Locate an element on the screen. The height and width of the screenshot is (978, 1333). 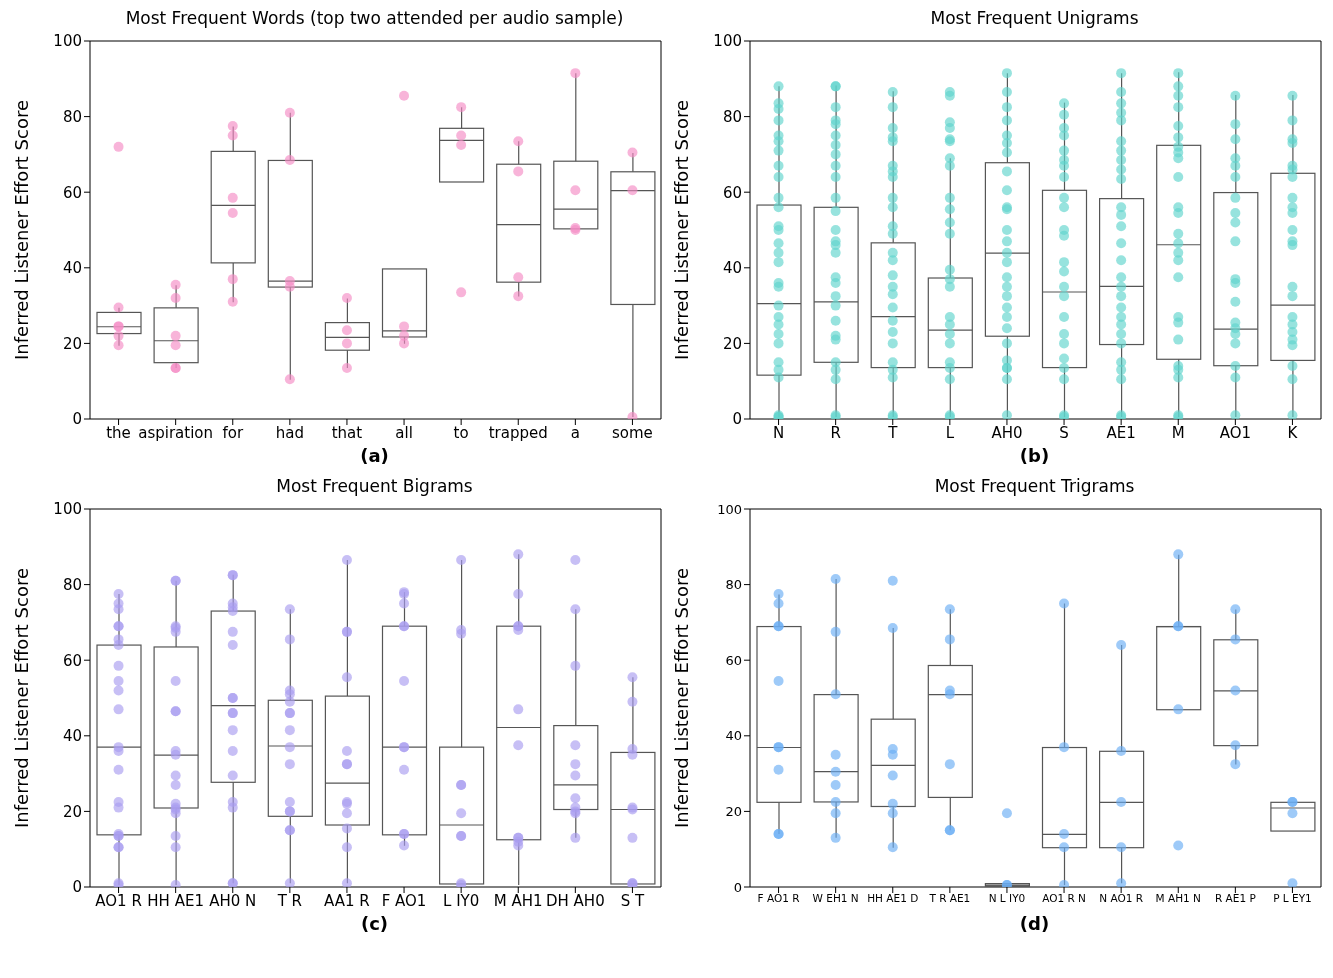
chart-title: Most Frequent Bigrams is located at coordinates (374, 487).